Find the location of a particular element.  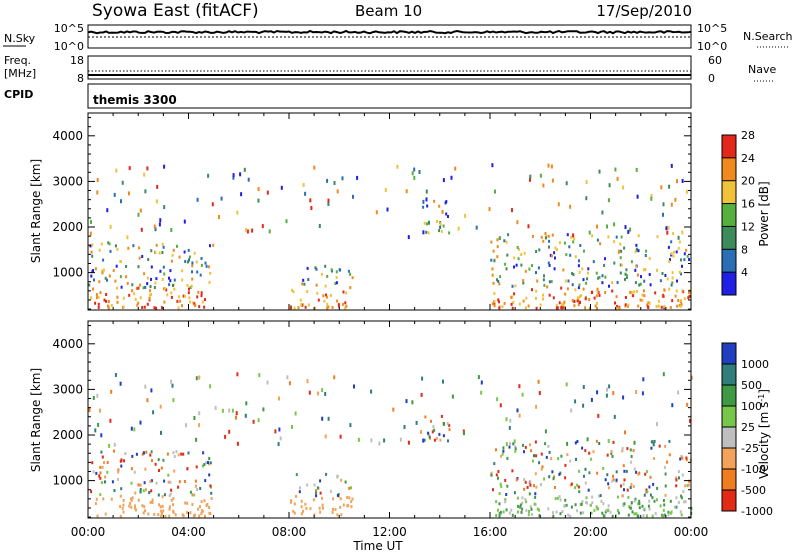

plot-title: Syowa East (fitACF) is located at coordinates (175, 11).